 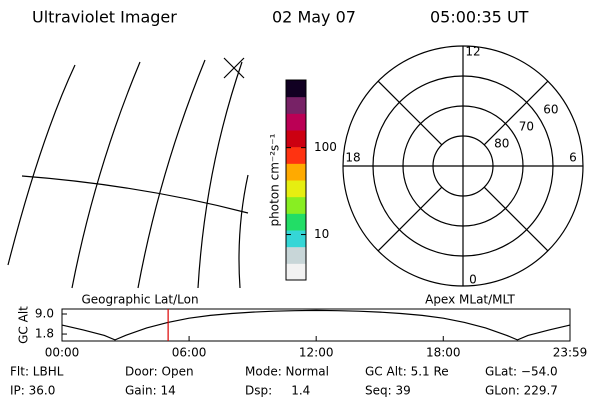 What do you see at coordinates (521, 391) in the screenshot?
I see `status-field: GLon: 229.7` at bounding box center [521, 391].